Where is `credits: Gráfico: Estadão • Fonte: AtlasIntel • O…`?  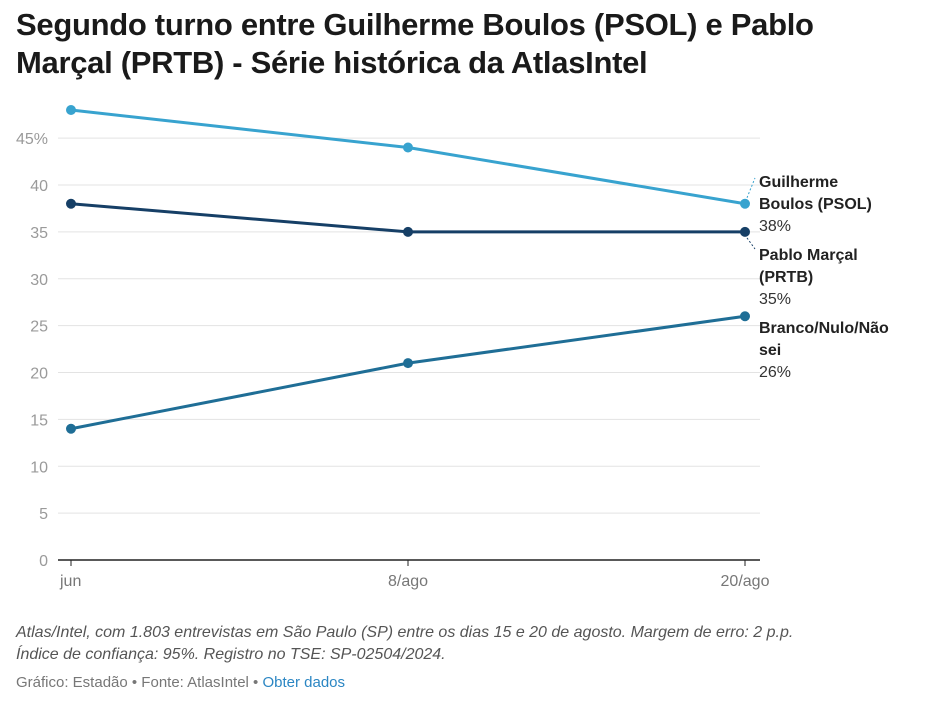
credits: Gráfico: Estadão • Fonte: AtlasIntel • O… is located at coordinates (180, 682).